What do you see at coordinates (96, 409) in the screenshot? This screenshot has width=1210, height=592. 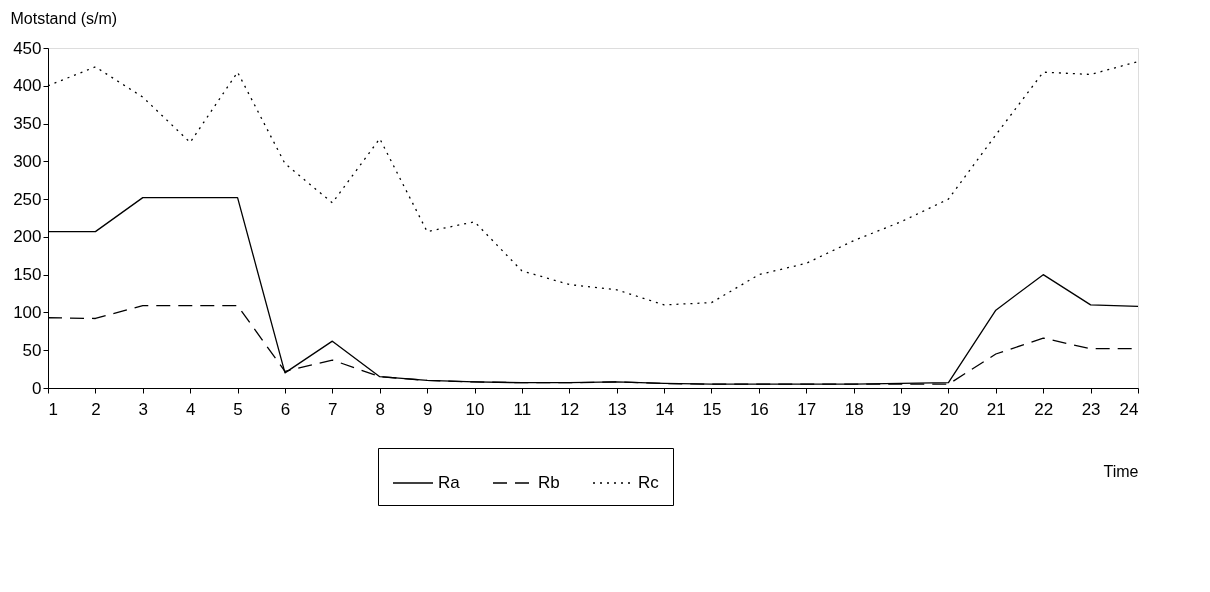 I see `x-tick-label: 2` at bounding box center [96, 409].